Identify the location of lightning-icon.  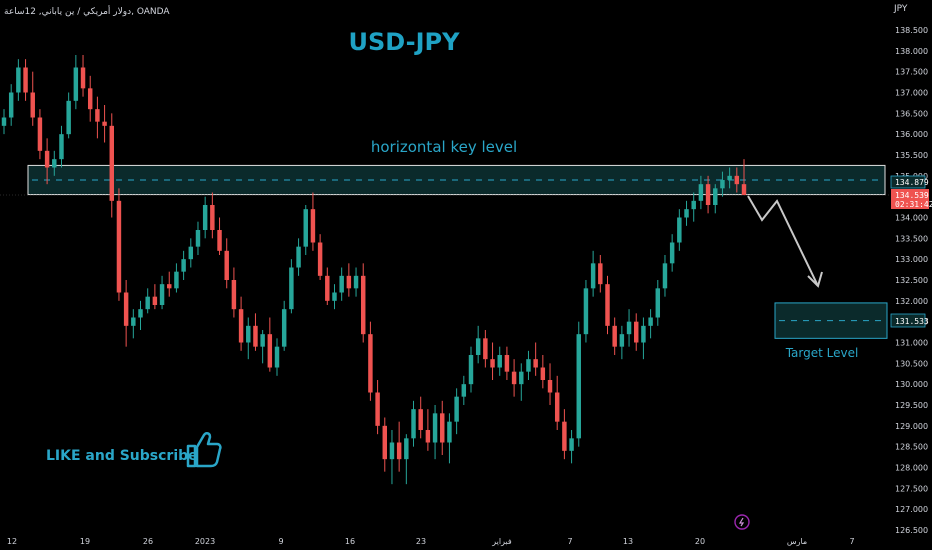
(742, 522).